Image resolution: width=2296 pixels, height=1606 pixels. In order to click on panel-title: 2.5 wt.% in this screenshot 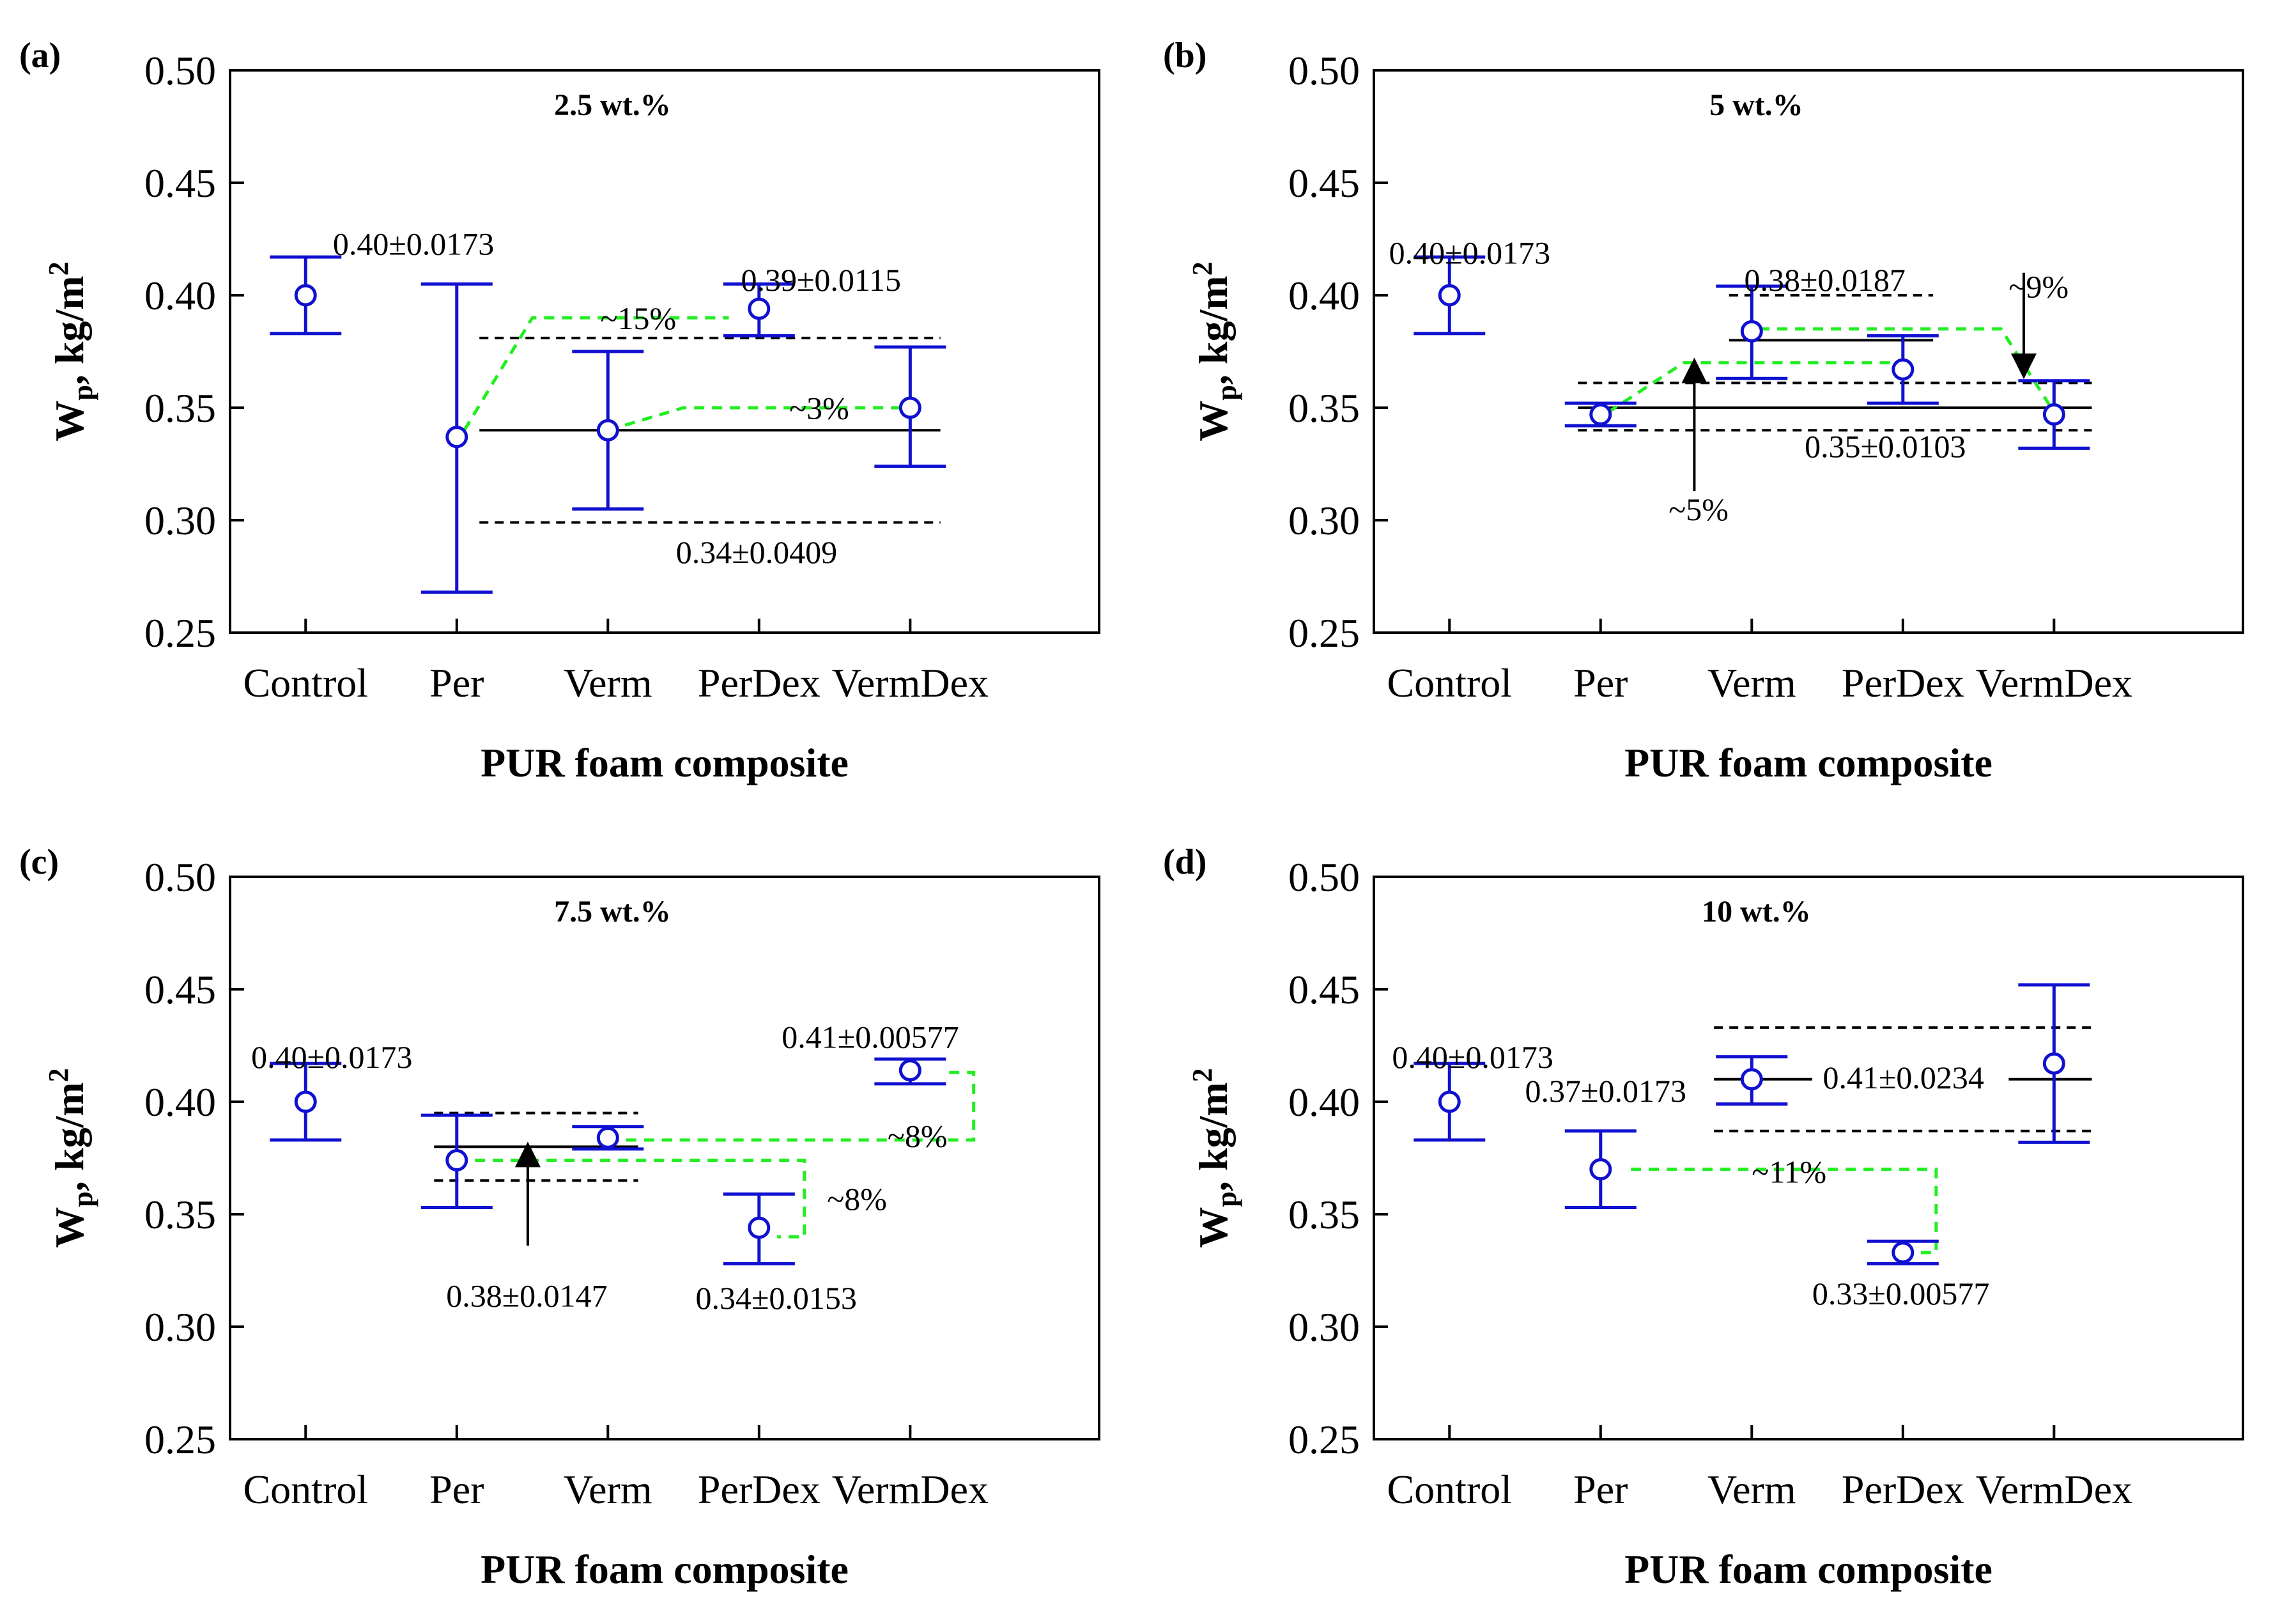, I will do `click(612, 105)`.